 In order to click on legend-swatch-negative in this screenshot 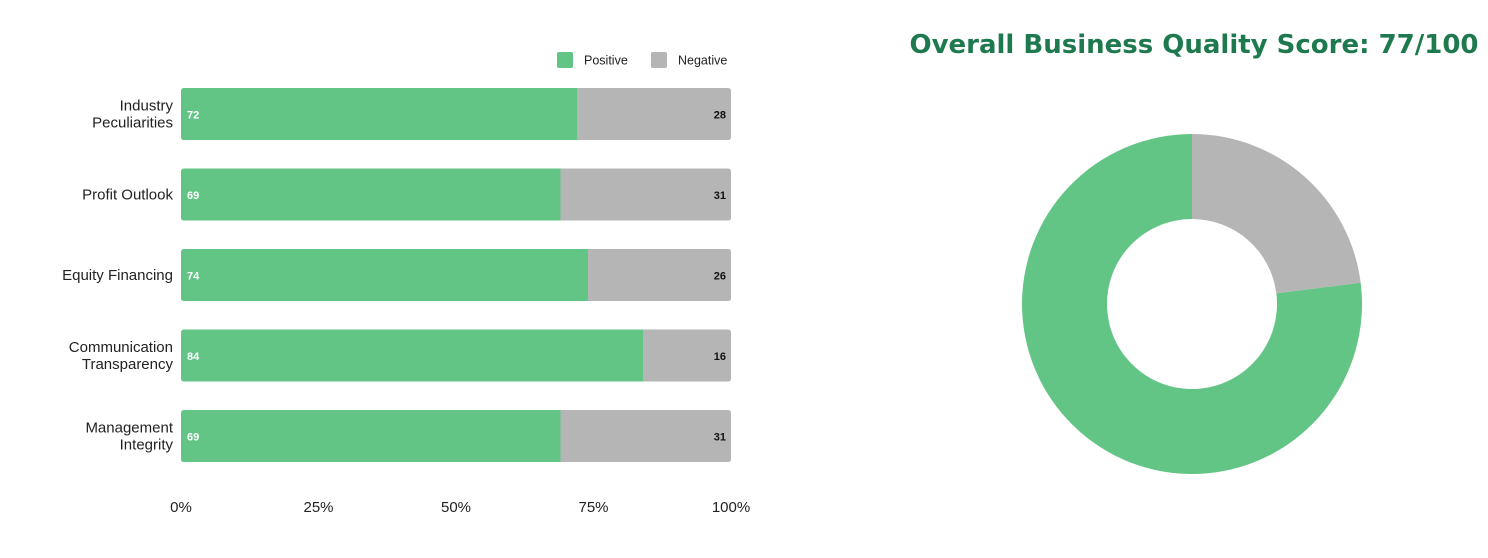, I will do `click(659, 60)`.